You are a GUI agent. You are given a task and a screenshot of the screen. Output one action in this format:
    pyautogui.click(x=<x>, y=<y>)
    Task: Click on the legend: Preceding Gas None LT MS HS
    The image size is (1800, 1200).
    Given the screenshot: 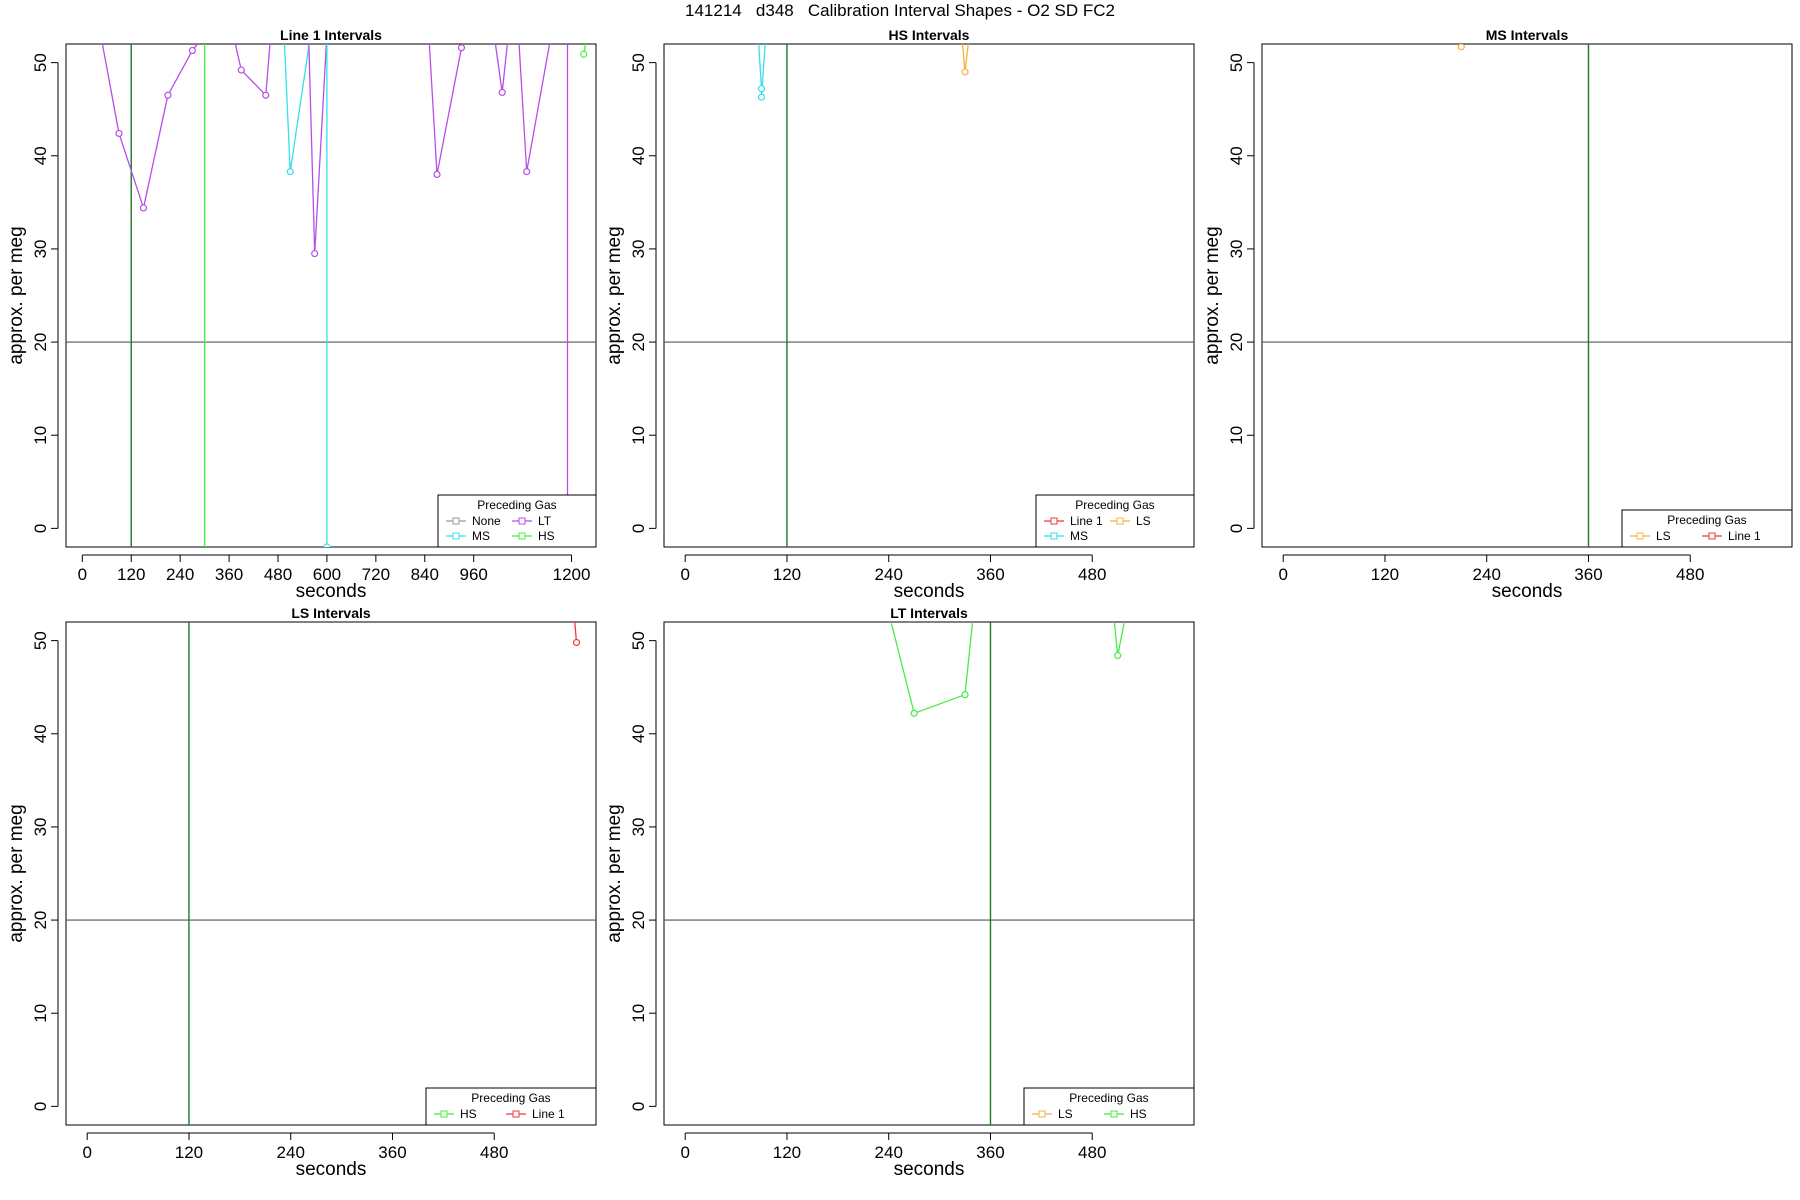 What is the action you would take?
    pyautogui.click(x=517, y=521)
    